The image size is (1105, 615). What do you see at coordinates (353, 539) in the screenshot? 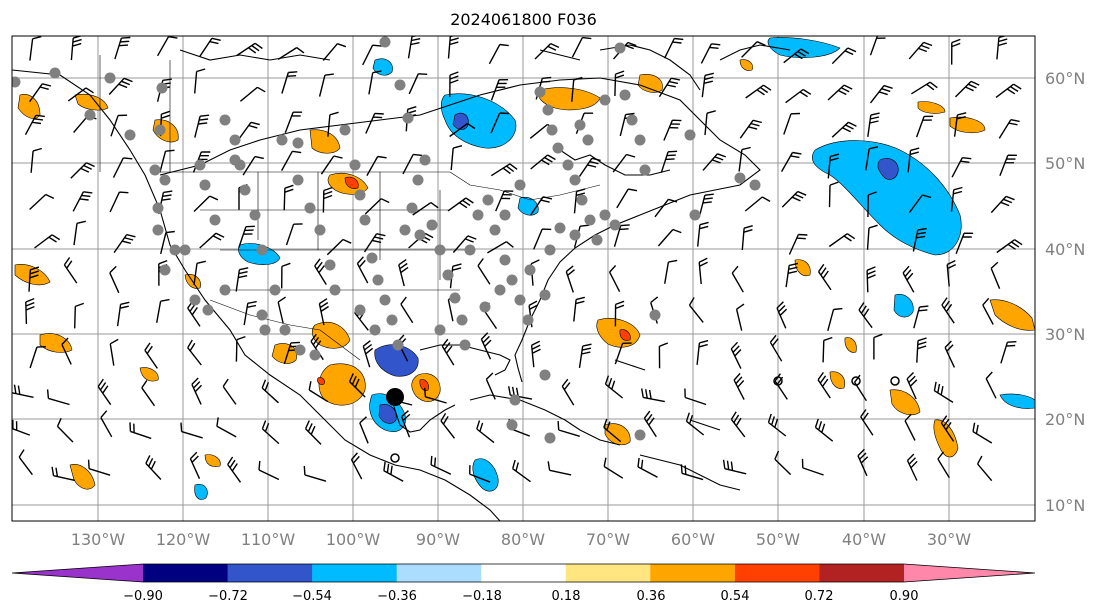
I see `lon-label: 100°W` at bounding box center [353, 539].